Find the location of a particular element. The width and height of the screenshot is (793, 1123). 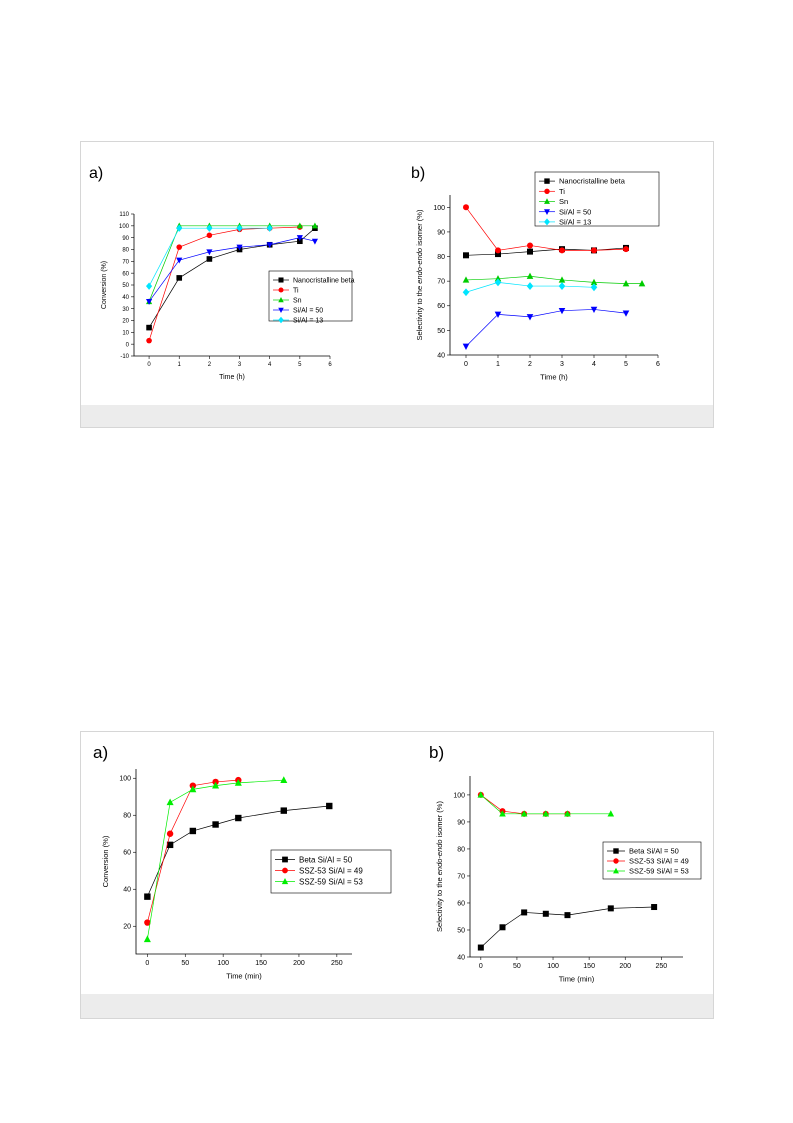

y-tick-label: 70 is located at coordinates (441, 282).